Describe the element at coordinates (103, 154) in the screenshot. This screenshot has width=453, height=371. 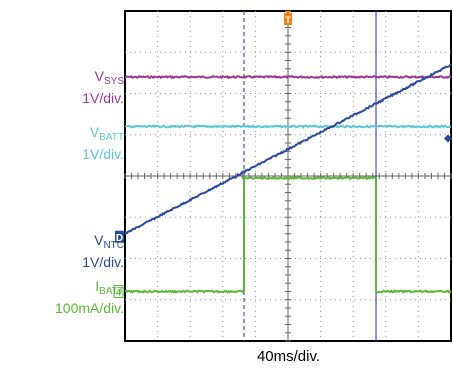
I see `vbatt-scale: 1V/div.` at that location.